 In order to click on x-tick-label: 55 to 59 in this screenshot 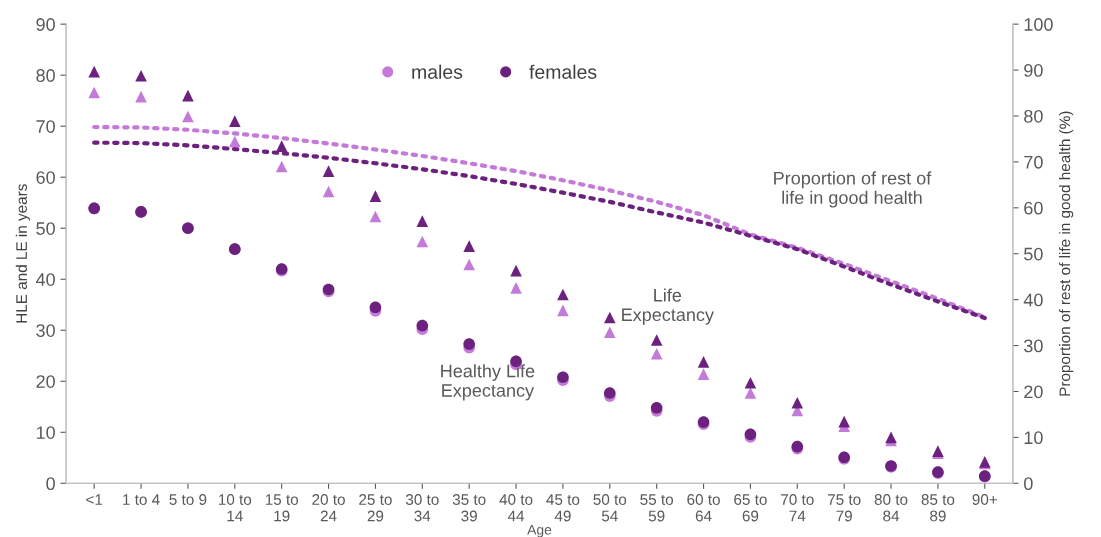, I will do `click(657, 508)`.